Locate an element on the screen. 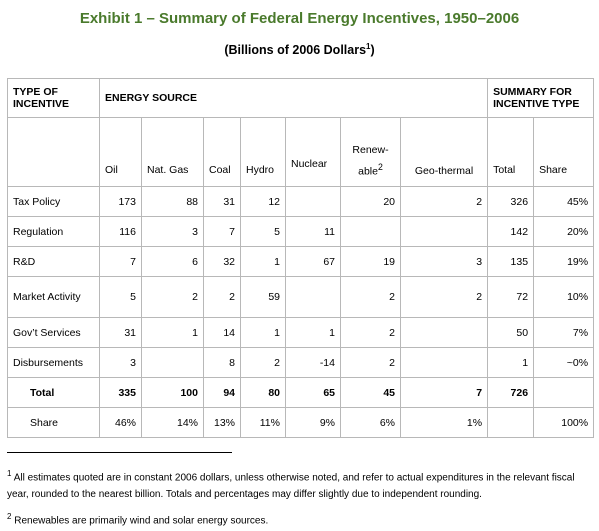 The width and height of the screenshot is (599, 531). table-cell: 116 is located at coordinates (120, 231).